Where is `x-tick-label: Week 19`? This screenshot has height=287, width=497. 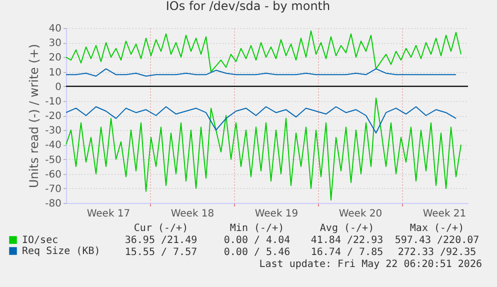 x-tick-label: Week 19 is located at coordinates (276, 214).